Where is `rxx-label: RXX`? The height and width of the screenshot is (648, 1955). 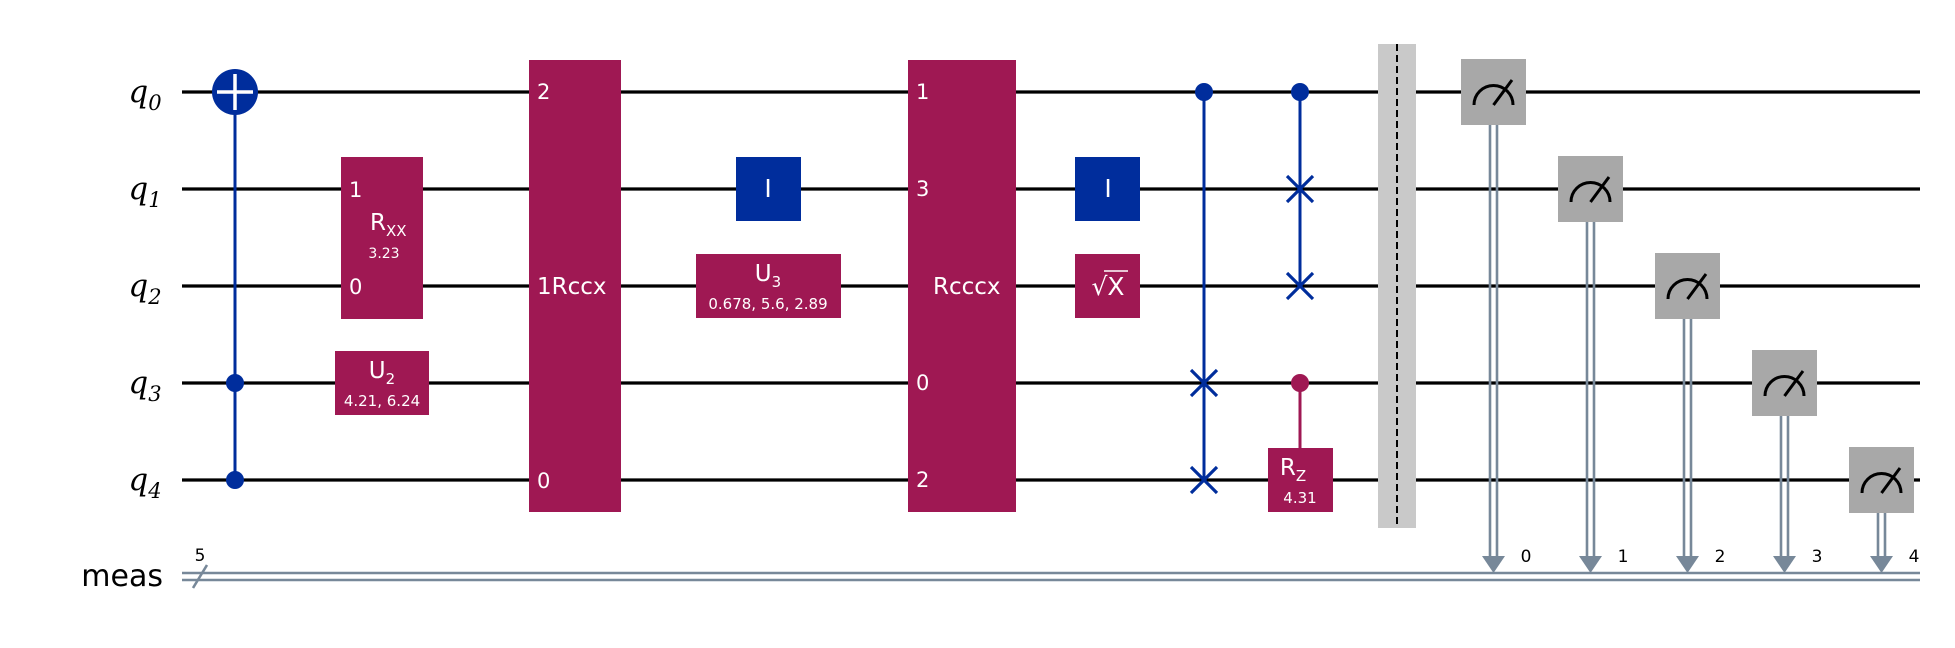 rxx-label: RXX is located at coordinates (388, 225).